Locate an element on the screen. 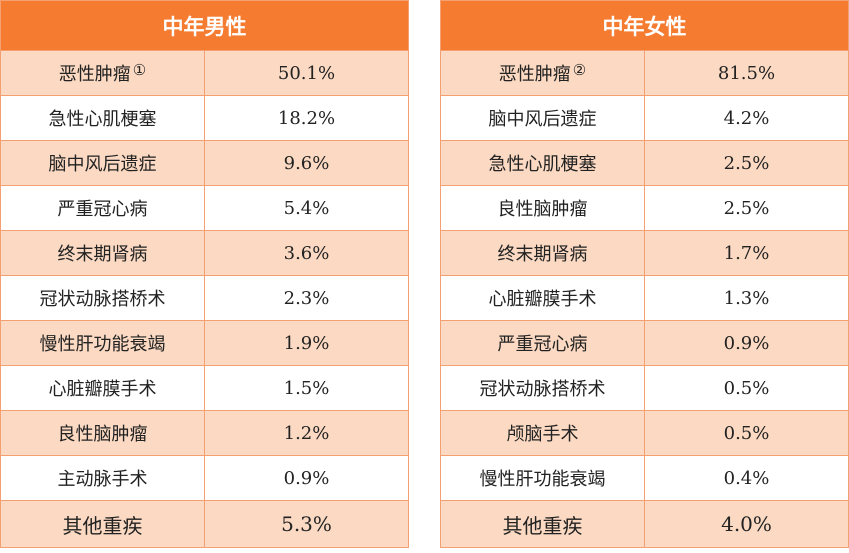 The height and width of the screenshot is (553, 849). percentage-cell: 4.0% is located at coordinates (746, 524).